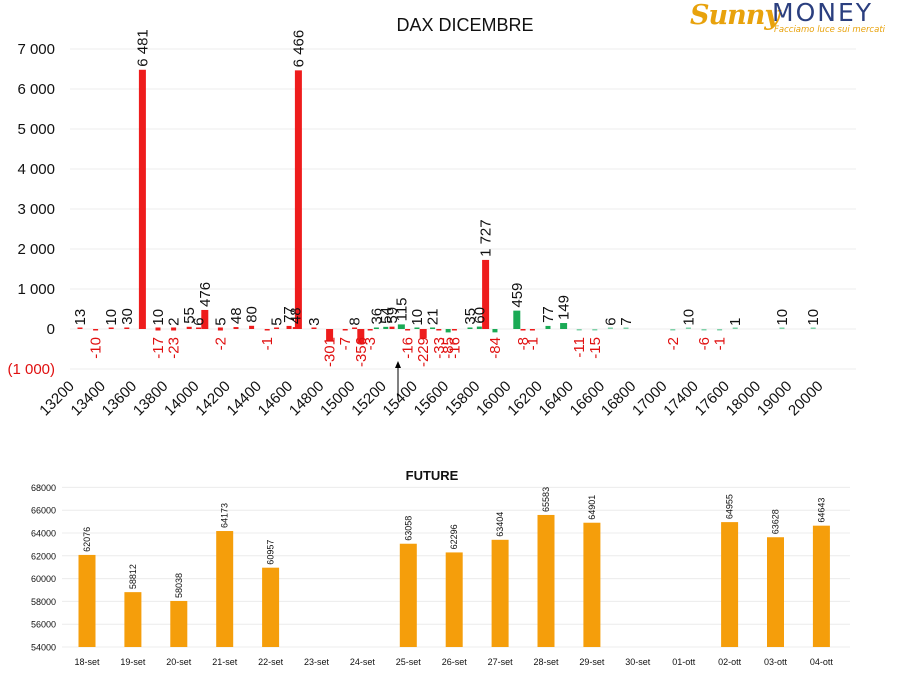 Image resolution: width=897 pixels, height=675 pixels. I want to click on dax-x-tick-label: 17600, so click(713, 399).